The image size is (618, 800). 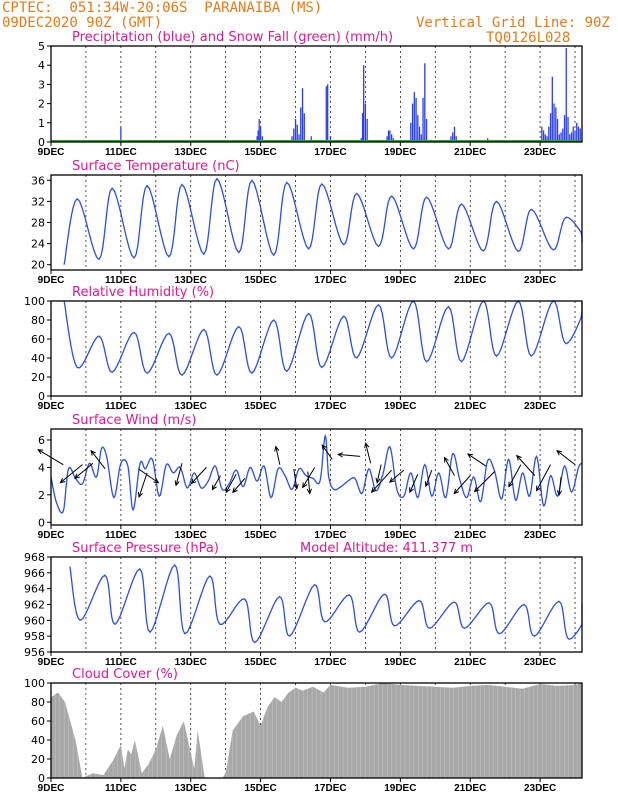 I want to click on ytick-label-precip: 2, so click(x=41, y=104).